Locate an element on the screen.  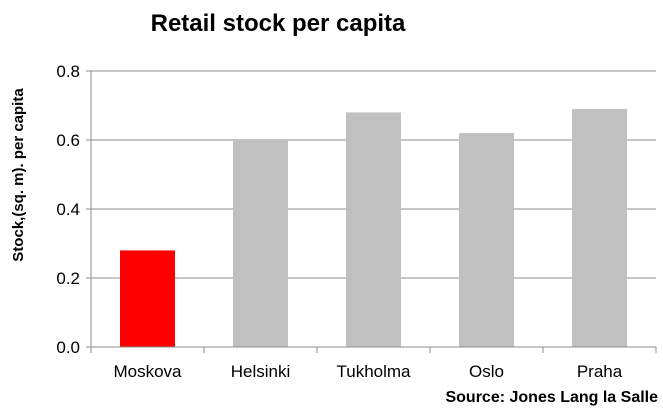
x-tick-label: Praha is located at coordinates (600, 371).